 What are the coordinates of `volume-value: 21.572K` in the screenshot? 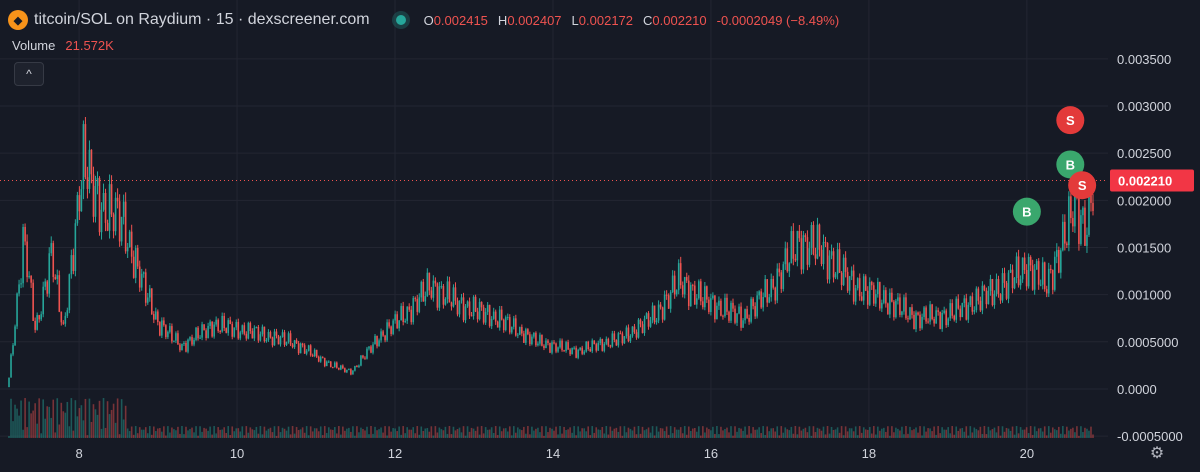 It's located at (89, 45).